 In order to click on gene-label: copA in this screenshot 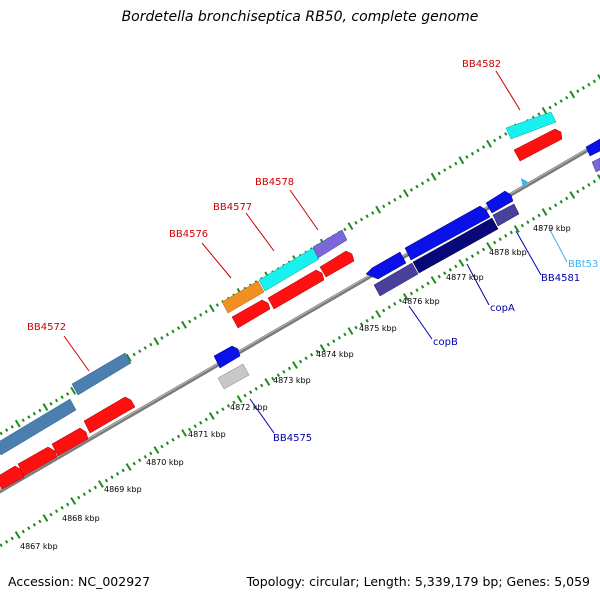, I will do `click(502, 308)`.